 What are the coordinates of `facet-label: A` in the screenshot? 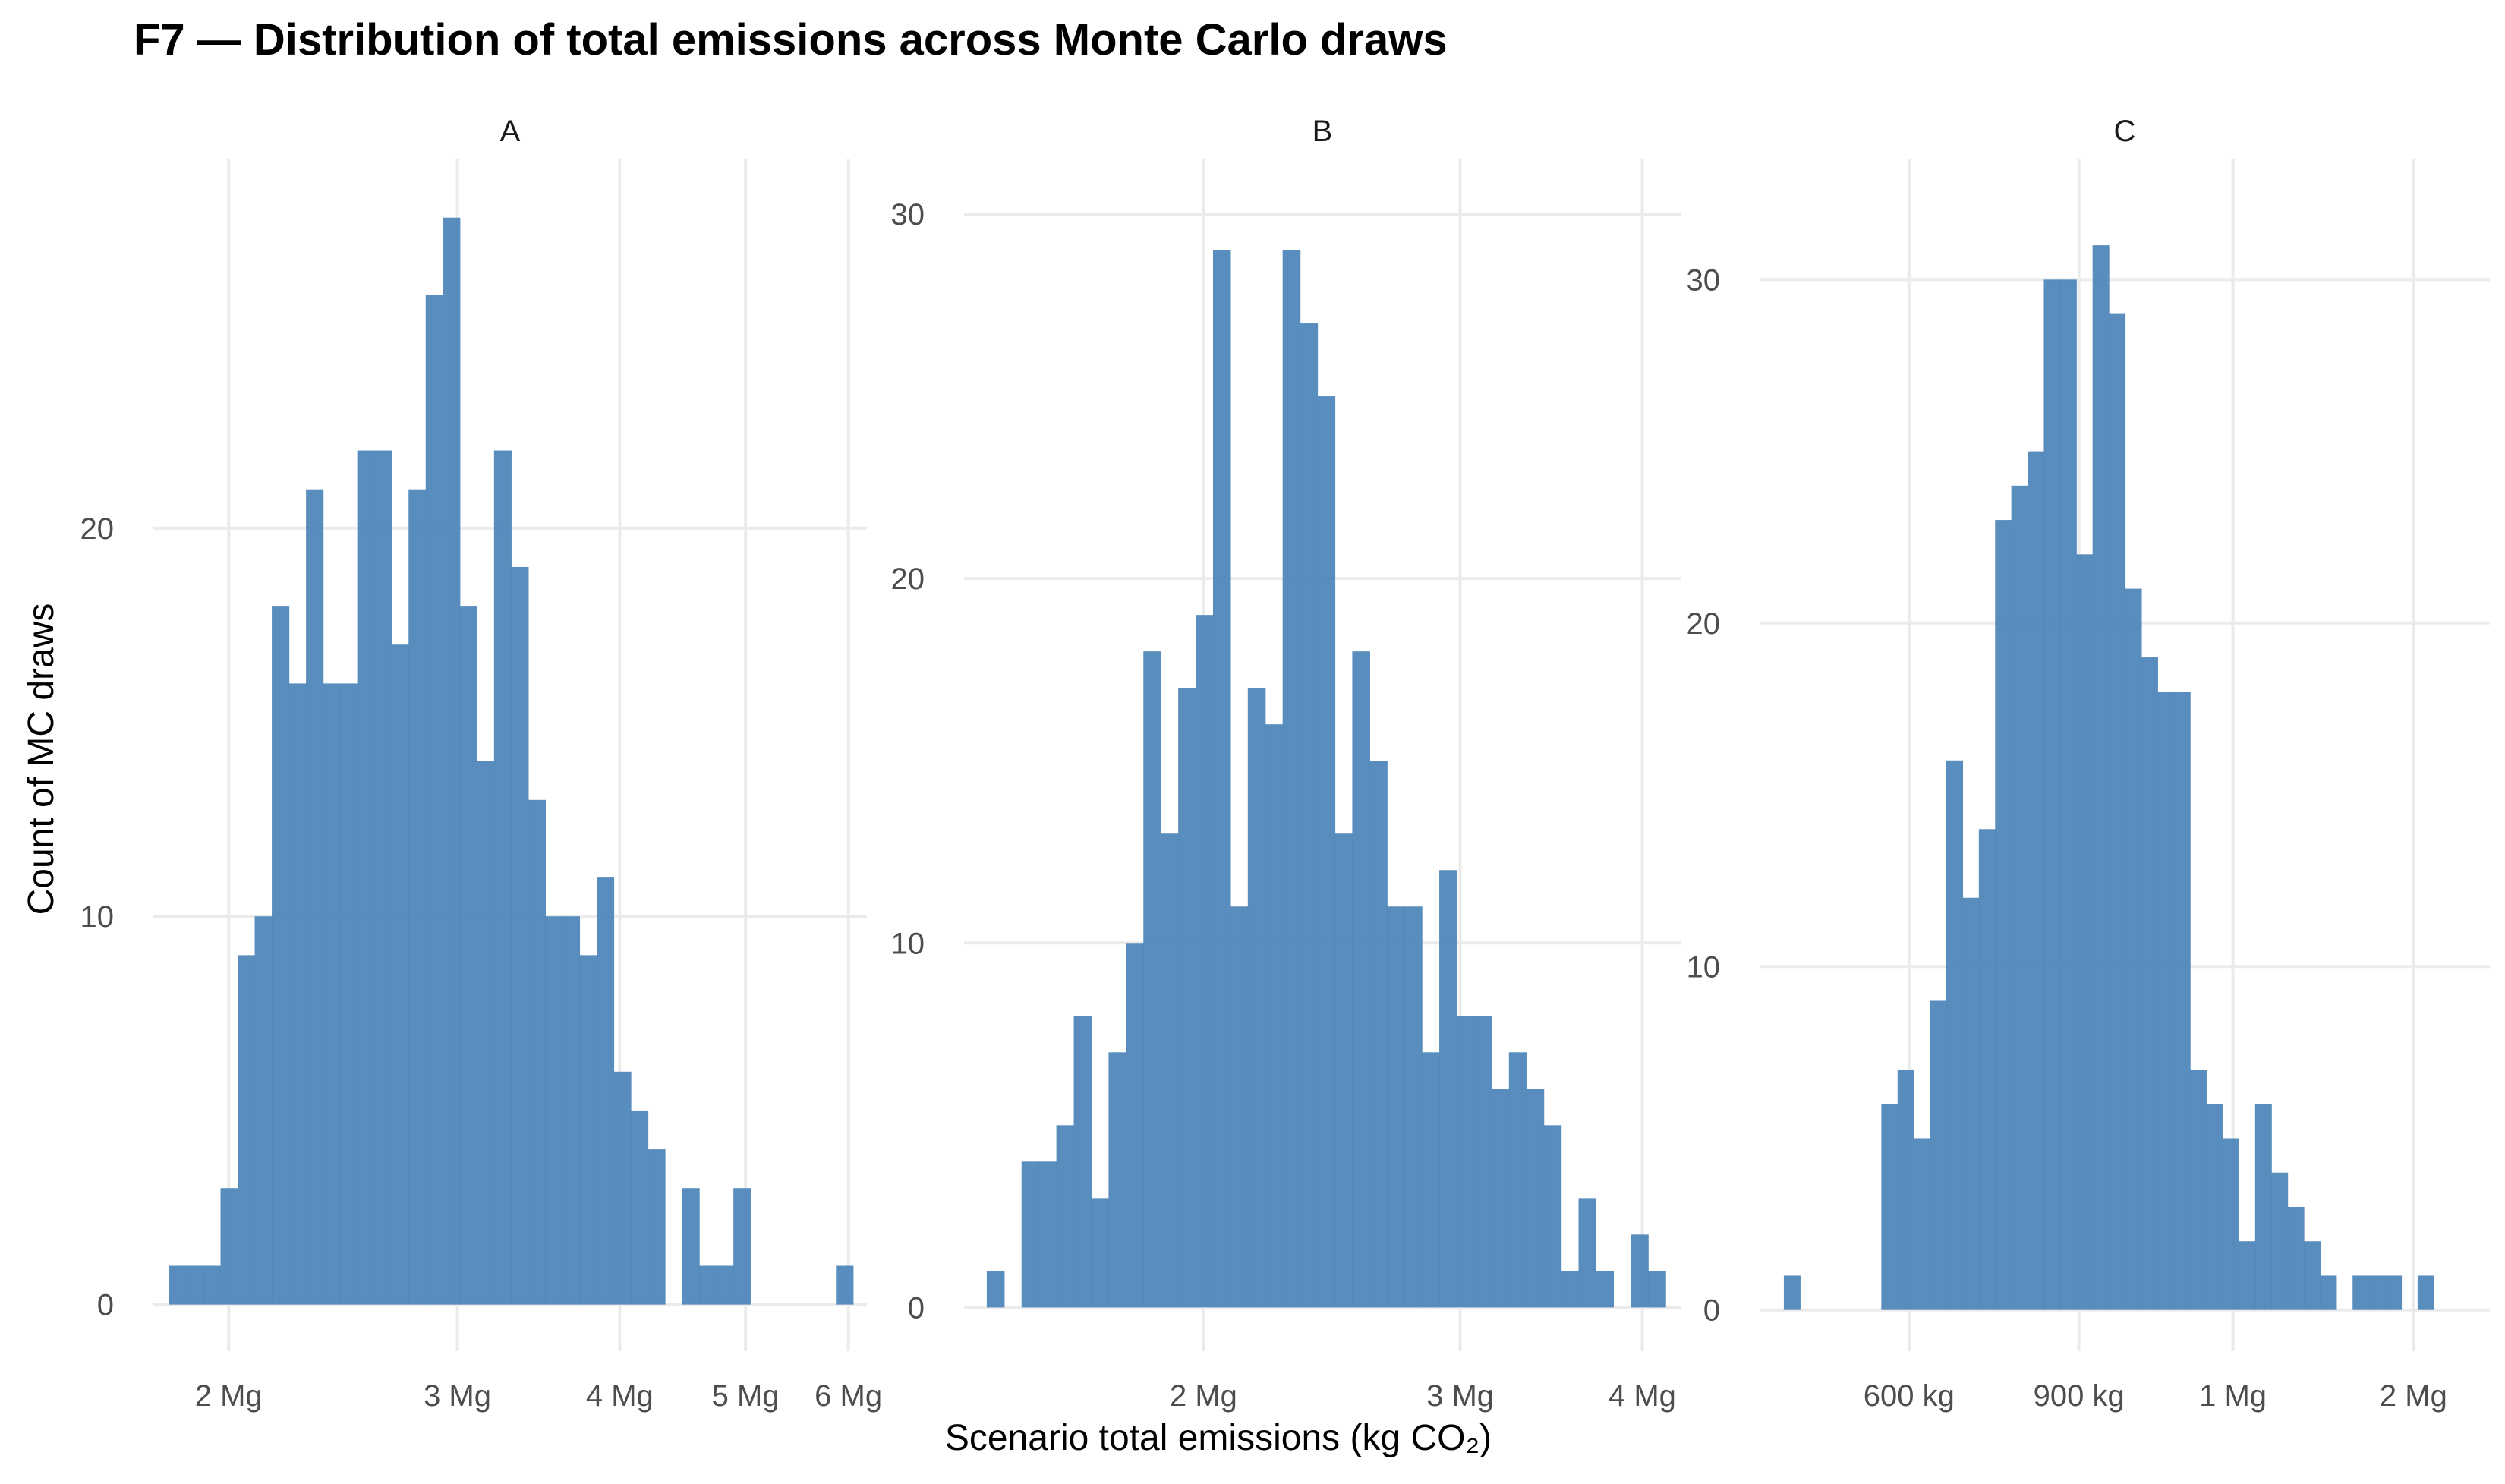 It's located at (510, 131).